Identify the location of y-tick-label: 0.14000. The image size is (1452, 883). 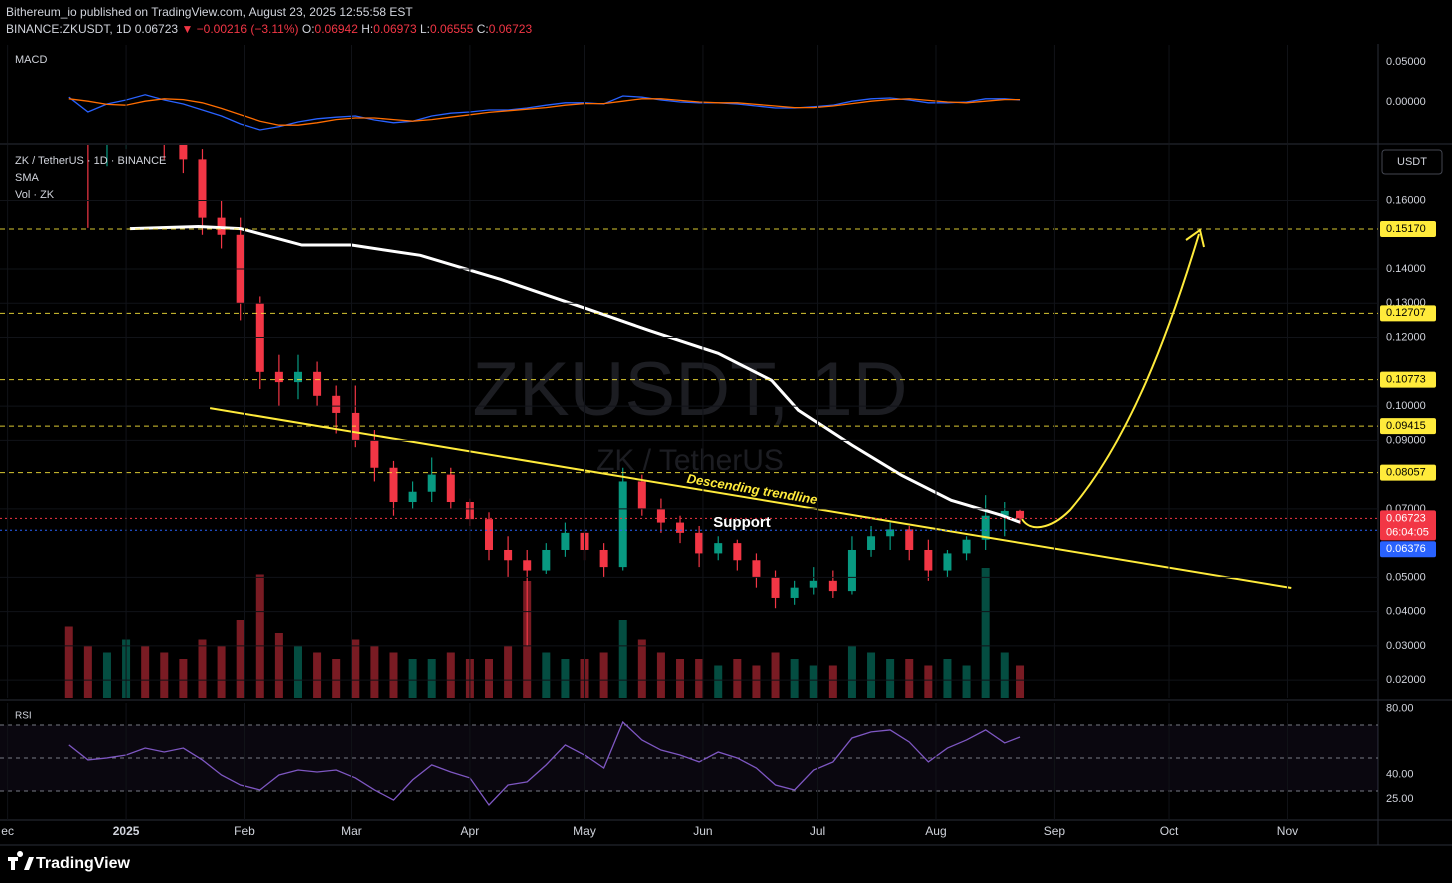
(1406, 269).